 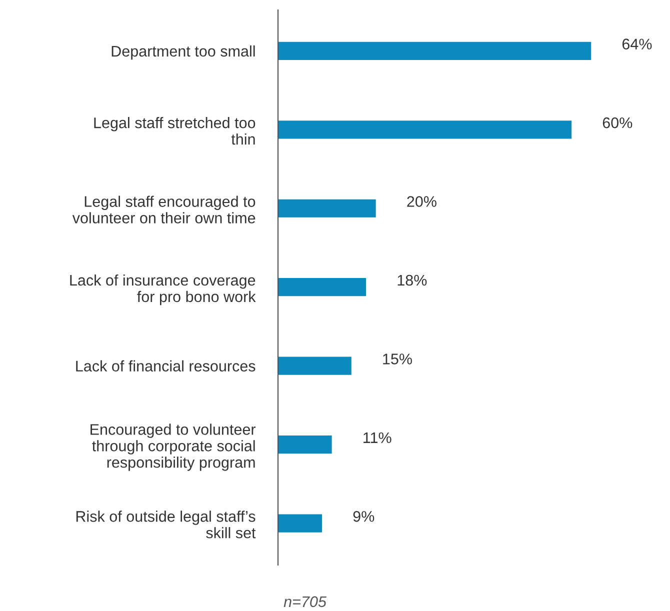 I want to click on y-tick-label: Legal staff encouraged to volunteer on their own time, so click(x=164, y=210).